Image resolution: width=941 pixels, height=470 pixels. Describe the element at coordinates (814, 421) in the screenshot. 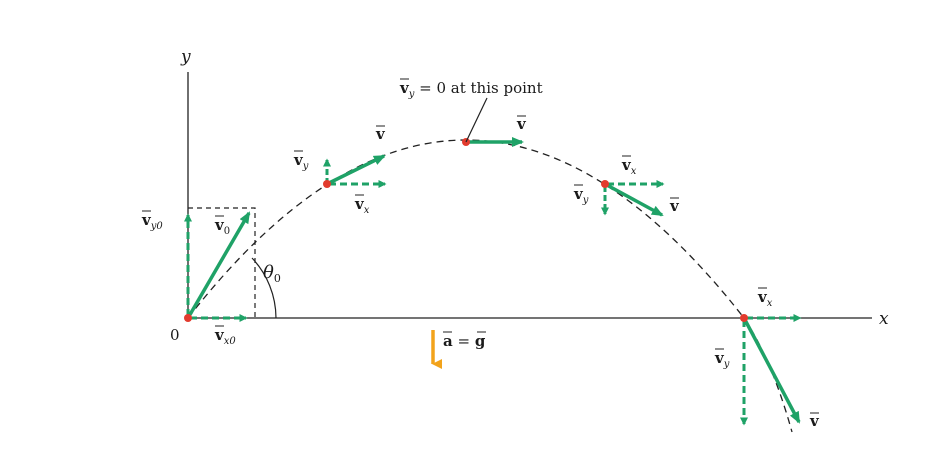

I see `landing-v-label: v` at that location.